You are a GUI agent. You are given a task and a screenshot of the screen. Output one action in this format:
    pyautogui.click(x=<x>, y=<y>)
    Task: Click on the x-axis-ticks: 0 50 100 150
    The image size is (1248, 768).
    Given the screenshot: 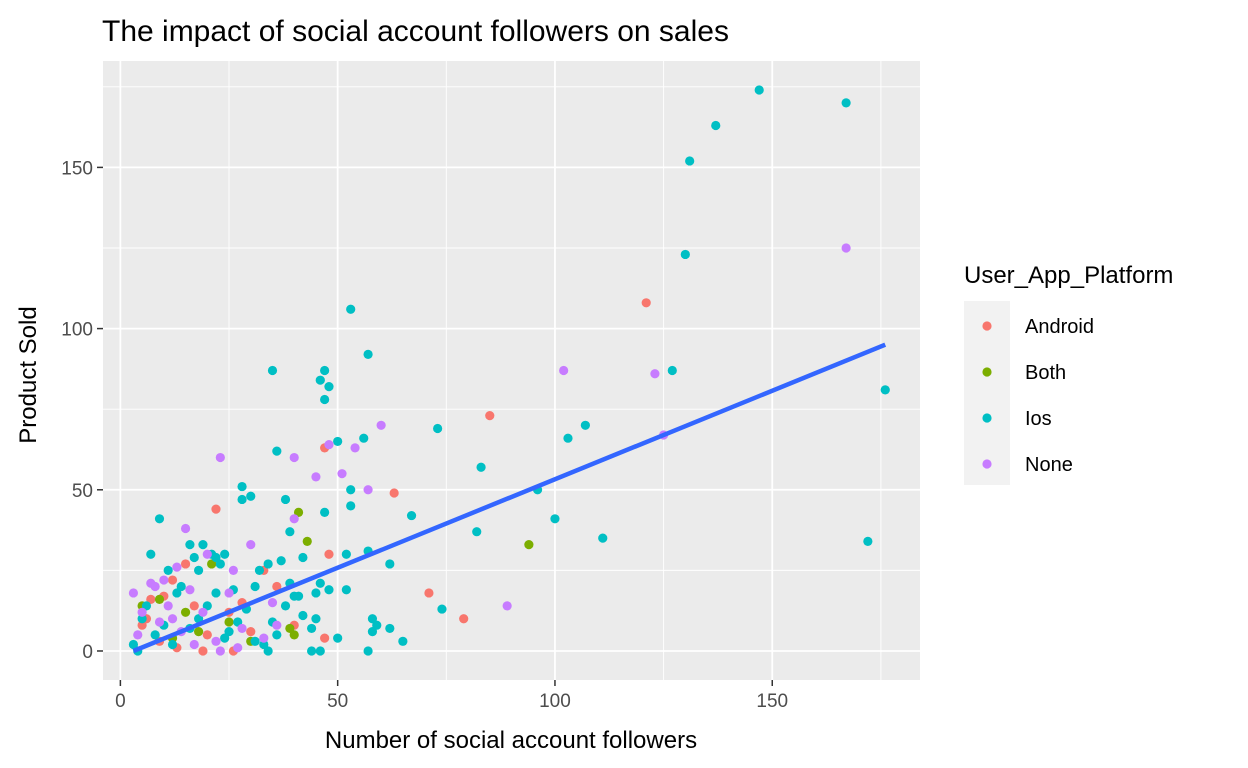 What is the action you would take?
    pyautogui.click(x=451, y=696)
    